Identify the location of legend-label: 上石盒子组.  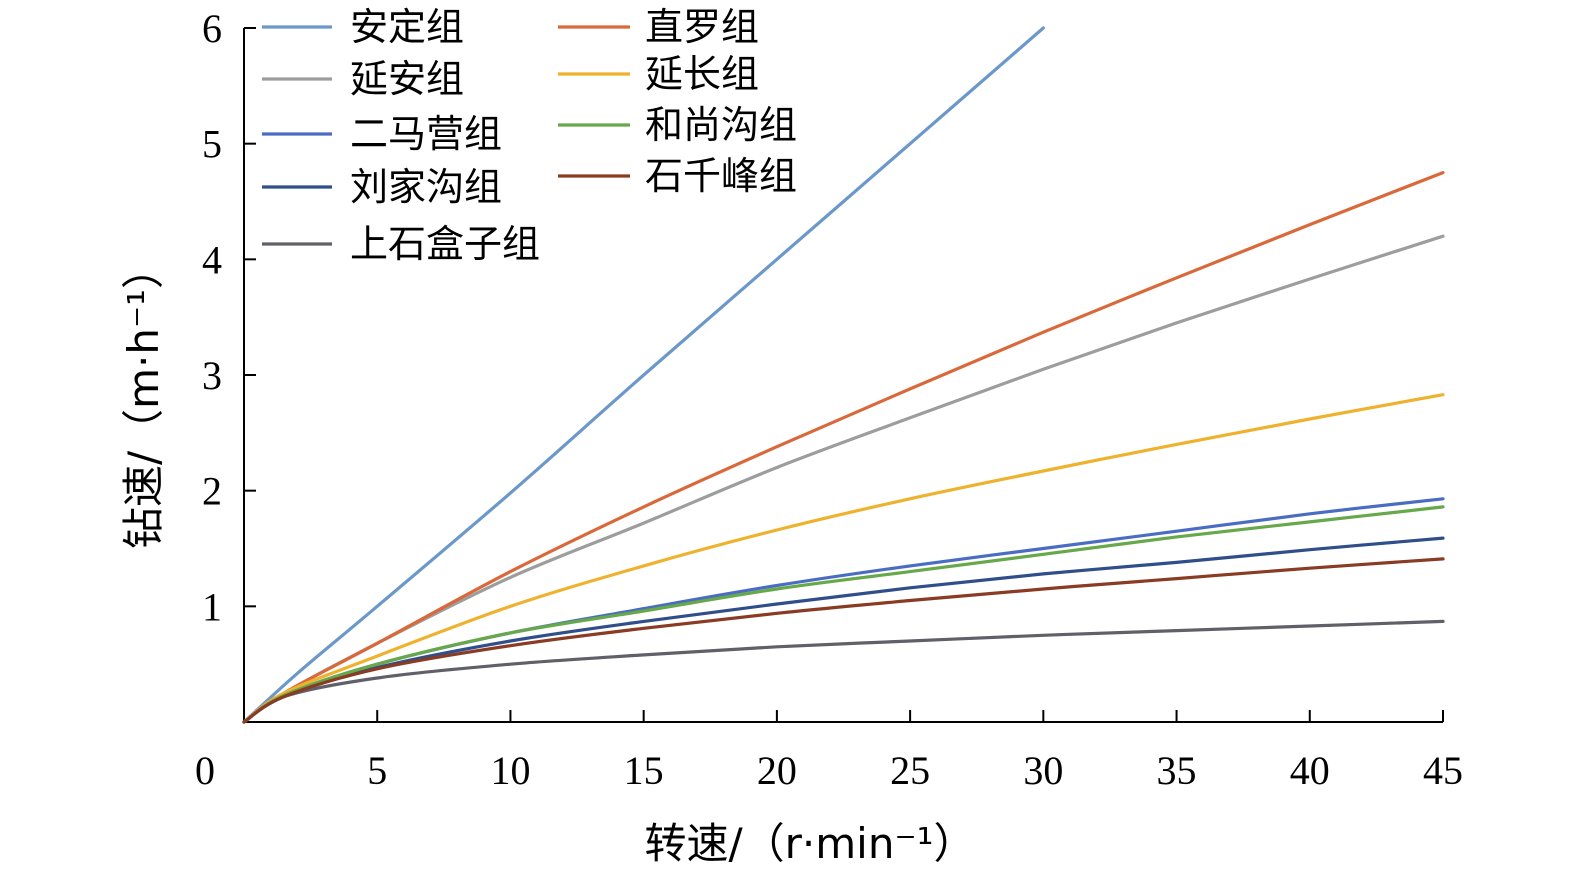
(445, 244).